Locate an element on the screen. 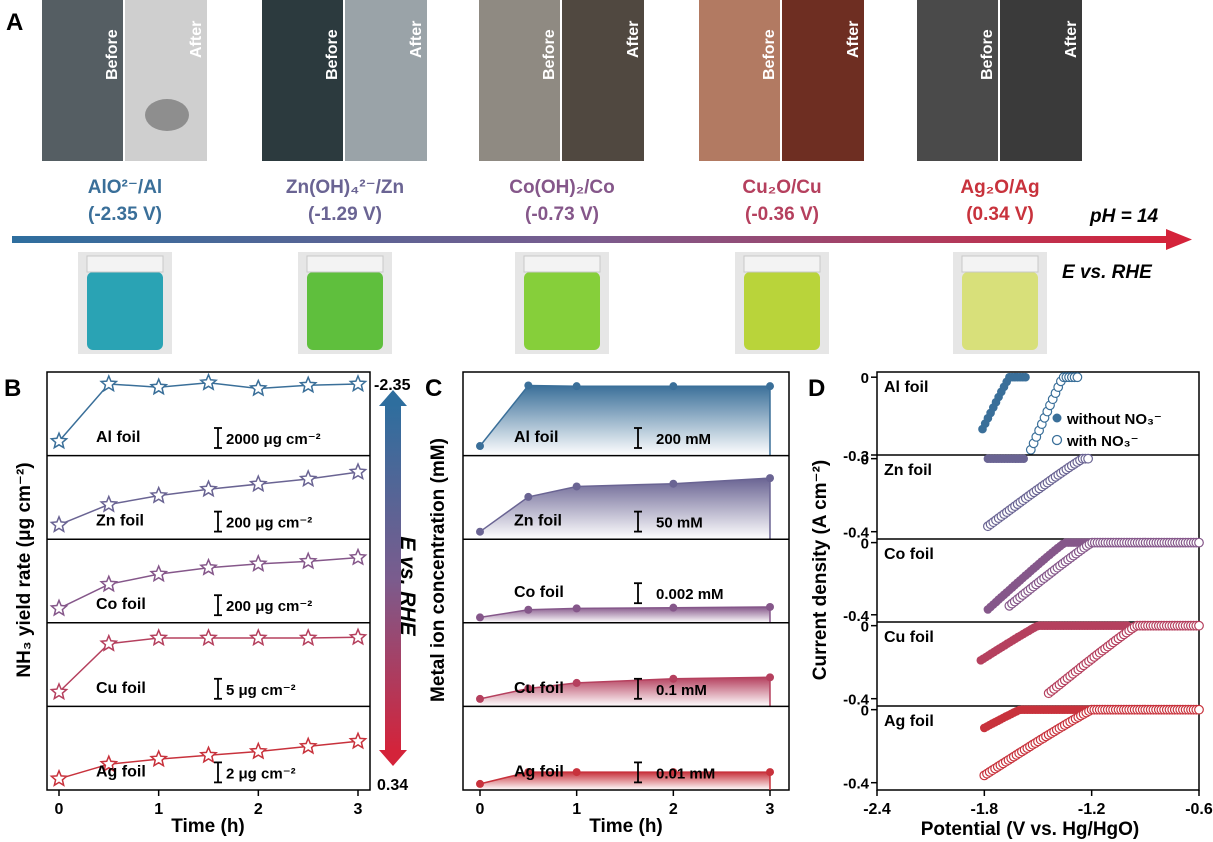  couple-name: AlO²⁻/Al is located at coordinates (125, 187).